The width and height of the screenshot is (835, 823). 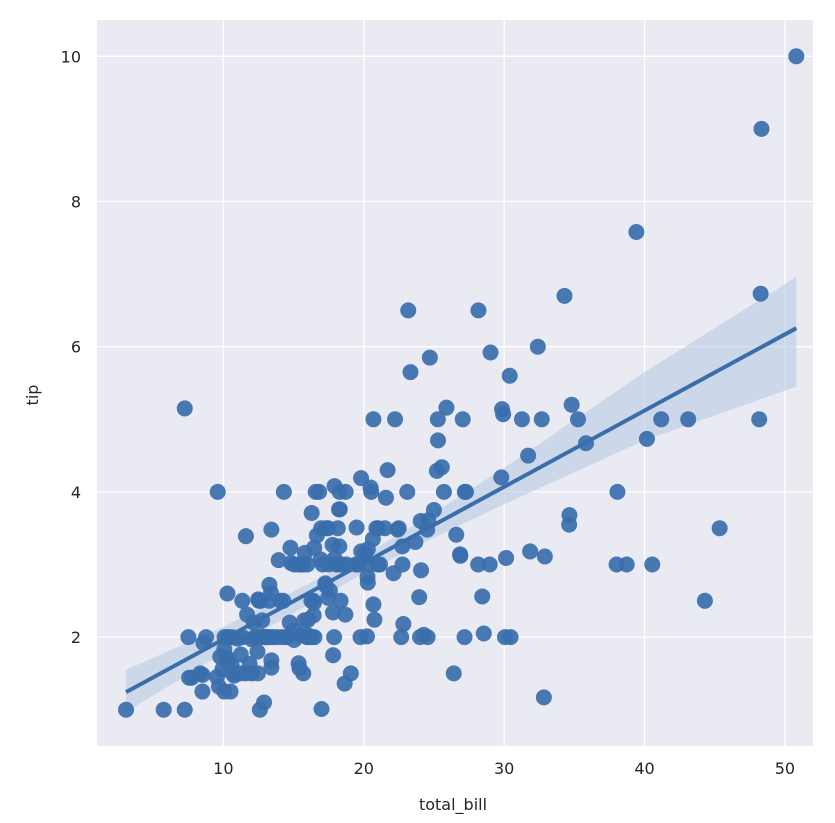 I want to click on y-tick-label: 2, so click(x=76, y=637).